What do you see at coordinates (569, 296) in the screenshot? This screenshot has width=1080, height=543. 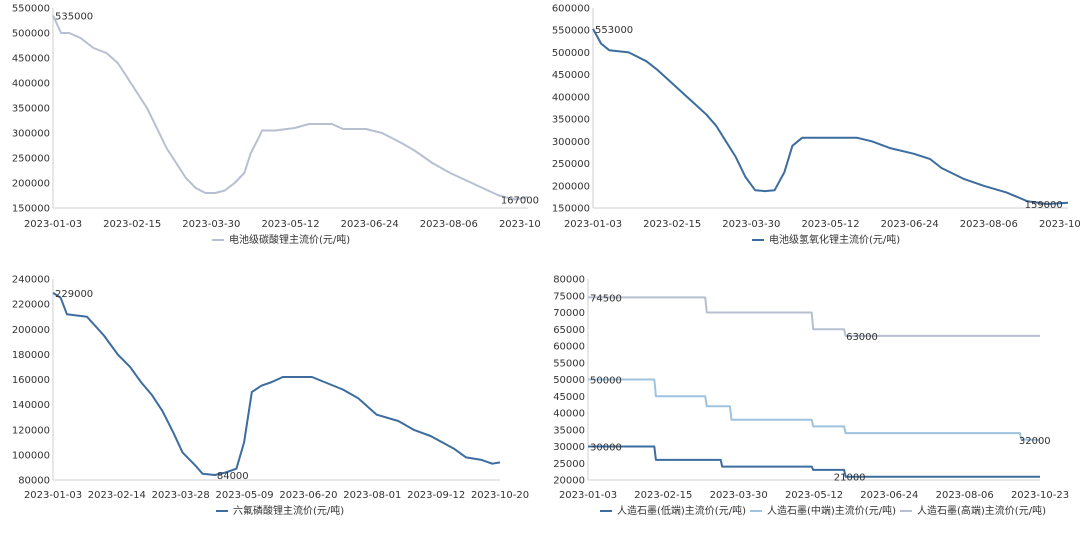 I see `y-tick-label: 75000` at bounding box center [569, 296].